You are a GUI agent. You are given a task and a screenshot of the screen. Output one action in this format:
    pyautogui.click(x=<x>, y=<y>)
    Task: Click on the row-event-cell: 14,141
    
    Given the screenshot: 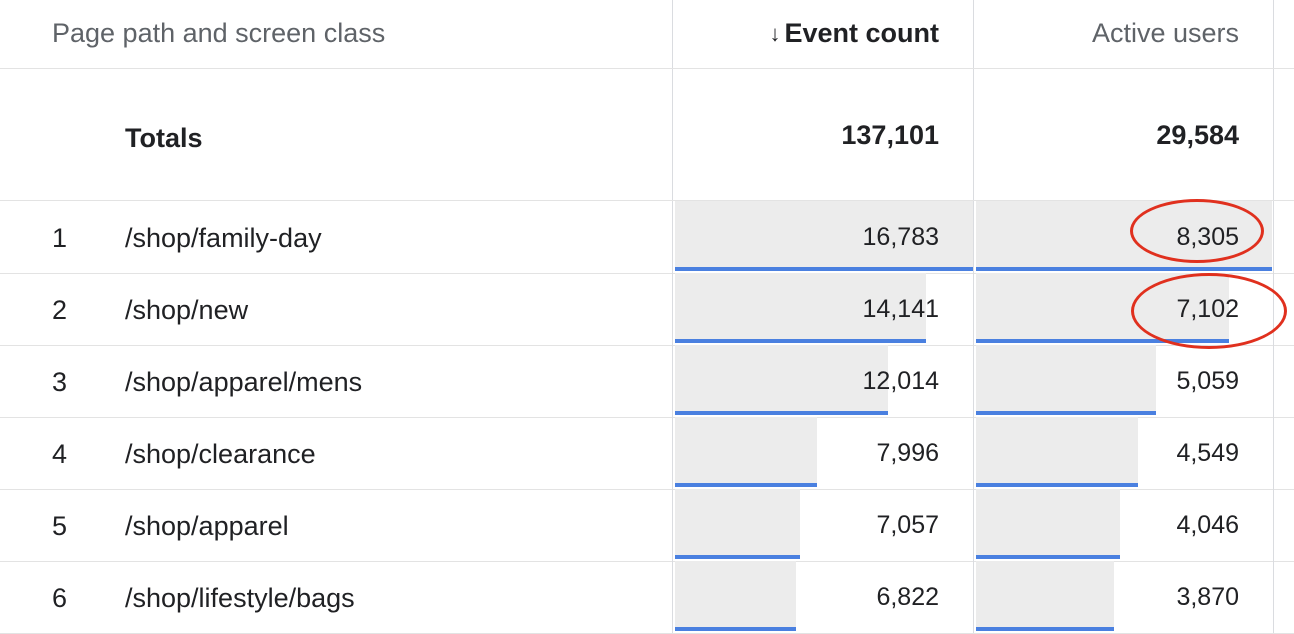 What is the action you would take?
    pyautogui.click(x=823, y=309)
    